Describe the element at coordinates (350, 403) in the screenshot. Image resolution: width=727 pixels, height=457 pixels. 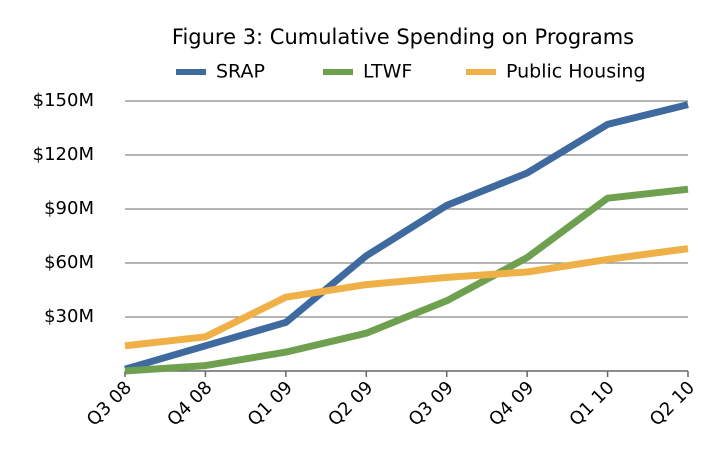
I see `x-tick-label: Q2 09` at that location.